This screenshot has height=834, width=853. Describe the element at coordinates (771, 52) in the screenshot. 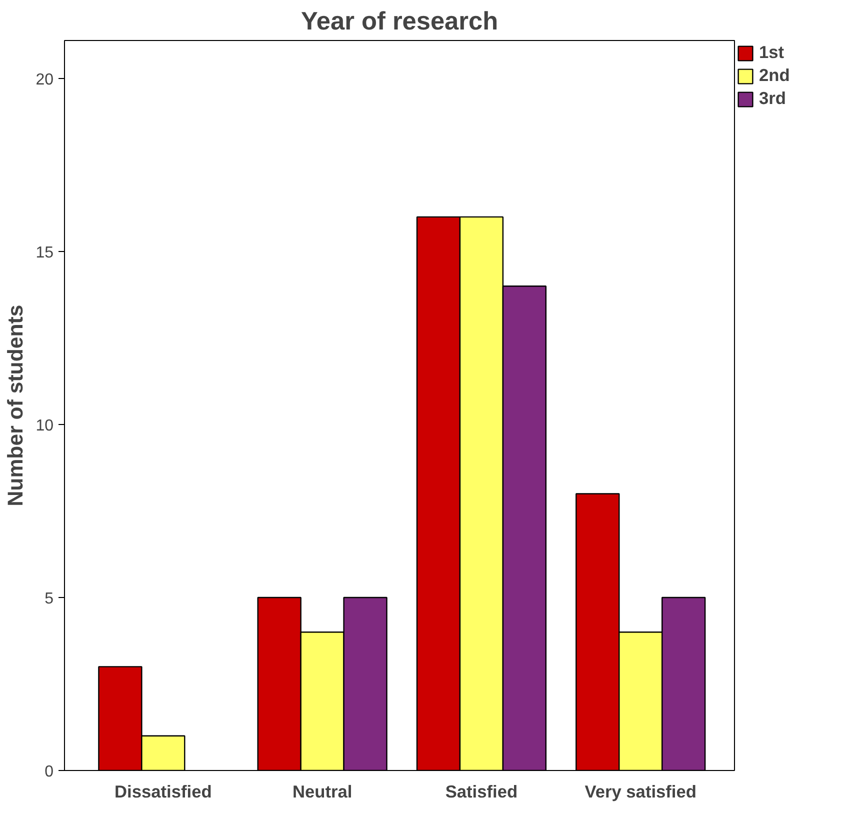

I see `legend-label: 1st` at that location.